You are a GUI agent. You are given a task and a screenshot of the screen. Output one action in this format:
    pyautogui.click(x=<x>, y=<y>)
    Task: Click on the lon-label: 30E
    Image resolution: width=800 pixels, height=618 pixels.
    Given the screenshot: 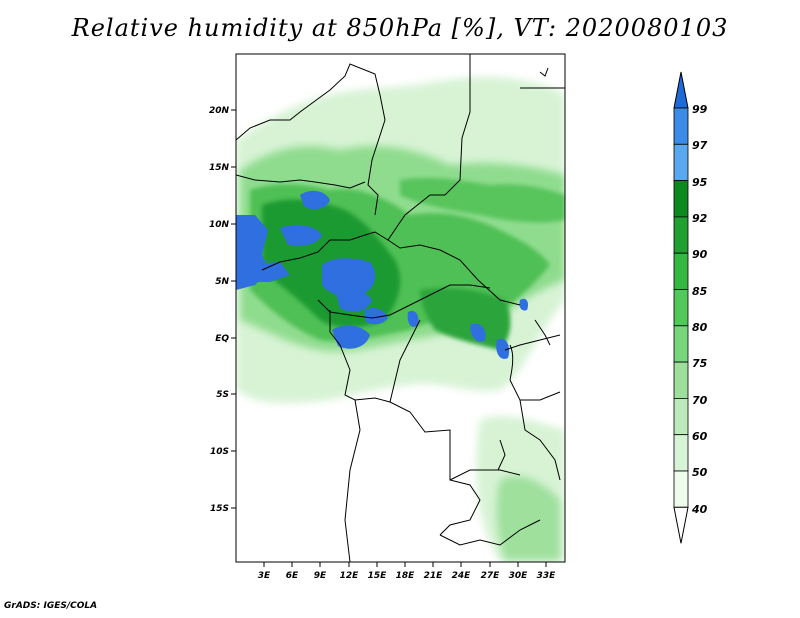 What is the action you would take?
    pyautogui.click(x=519, y=576)
    